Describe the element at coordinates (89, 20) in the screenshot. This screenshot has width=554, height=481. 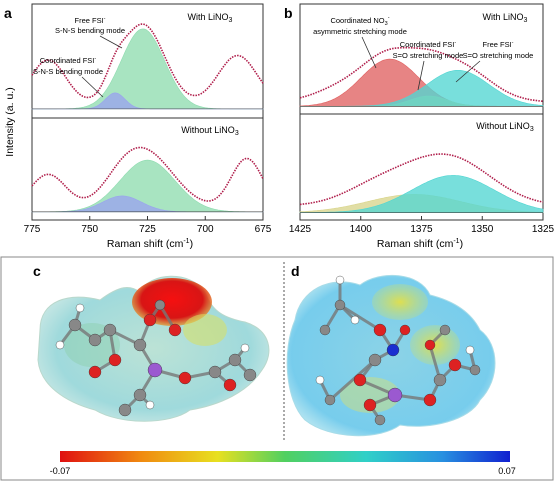
I see `panel-a-free-annotation-line1: Free FSI-` at that location.